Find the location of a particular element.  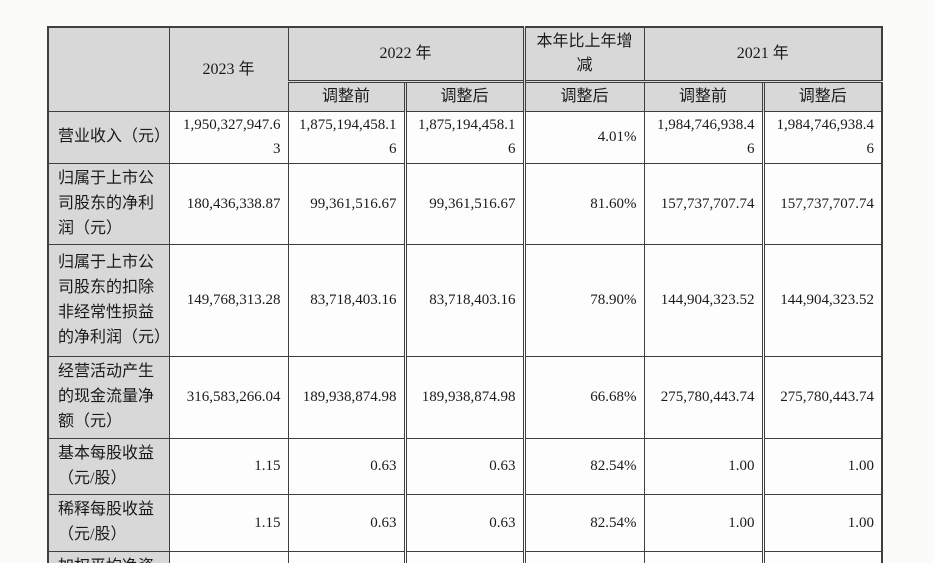

header-adjust-row: 调整前 调整后 调整后 调整前 调整后 is located at coordinates (465, 96).